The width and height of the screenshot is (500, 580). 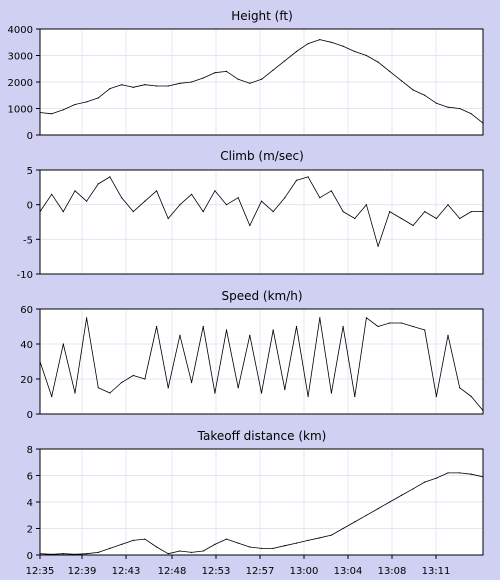 What do you see at coordinates (30, 171) in the screenshot?
I see `y-tick-label: 5` at bounding box center [30, 171].